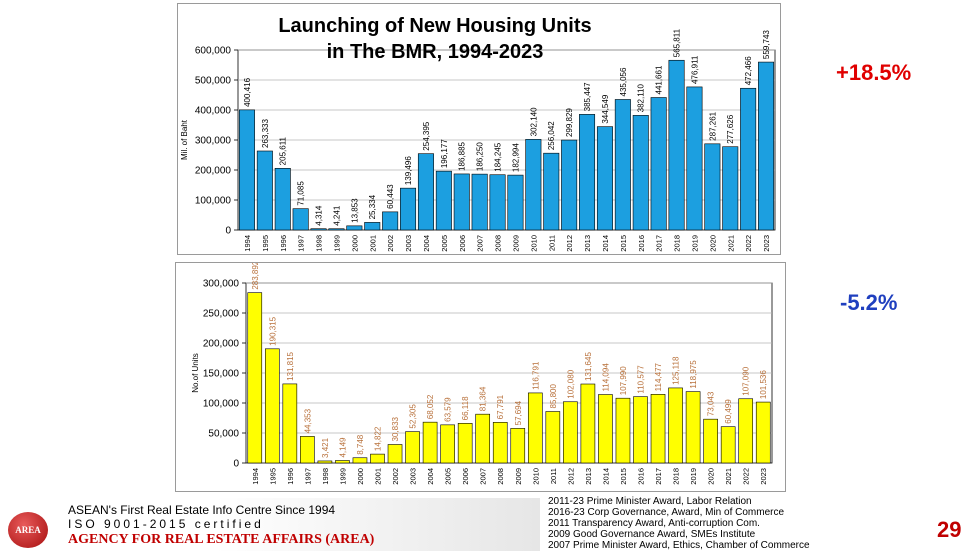 The height and width of the screenshot is (551, 980). Describe the element at coordinates (390, 196) in the screenshot. I see `data-label: 60,443` at that location.